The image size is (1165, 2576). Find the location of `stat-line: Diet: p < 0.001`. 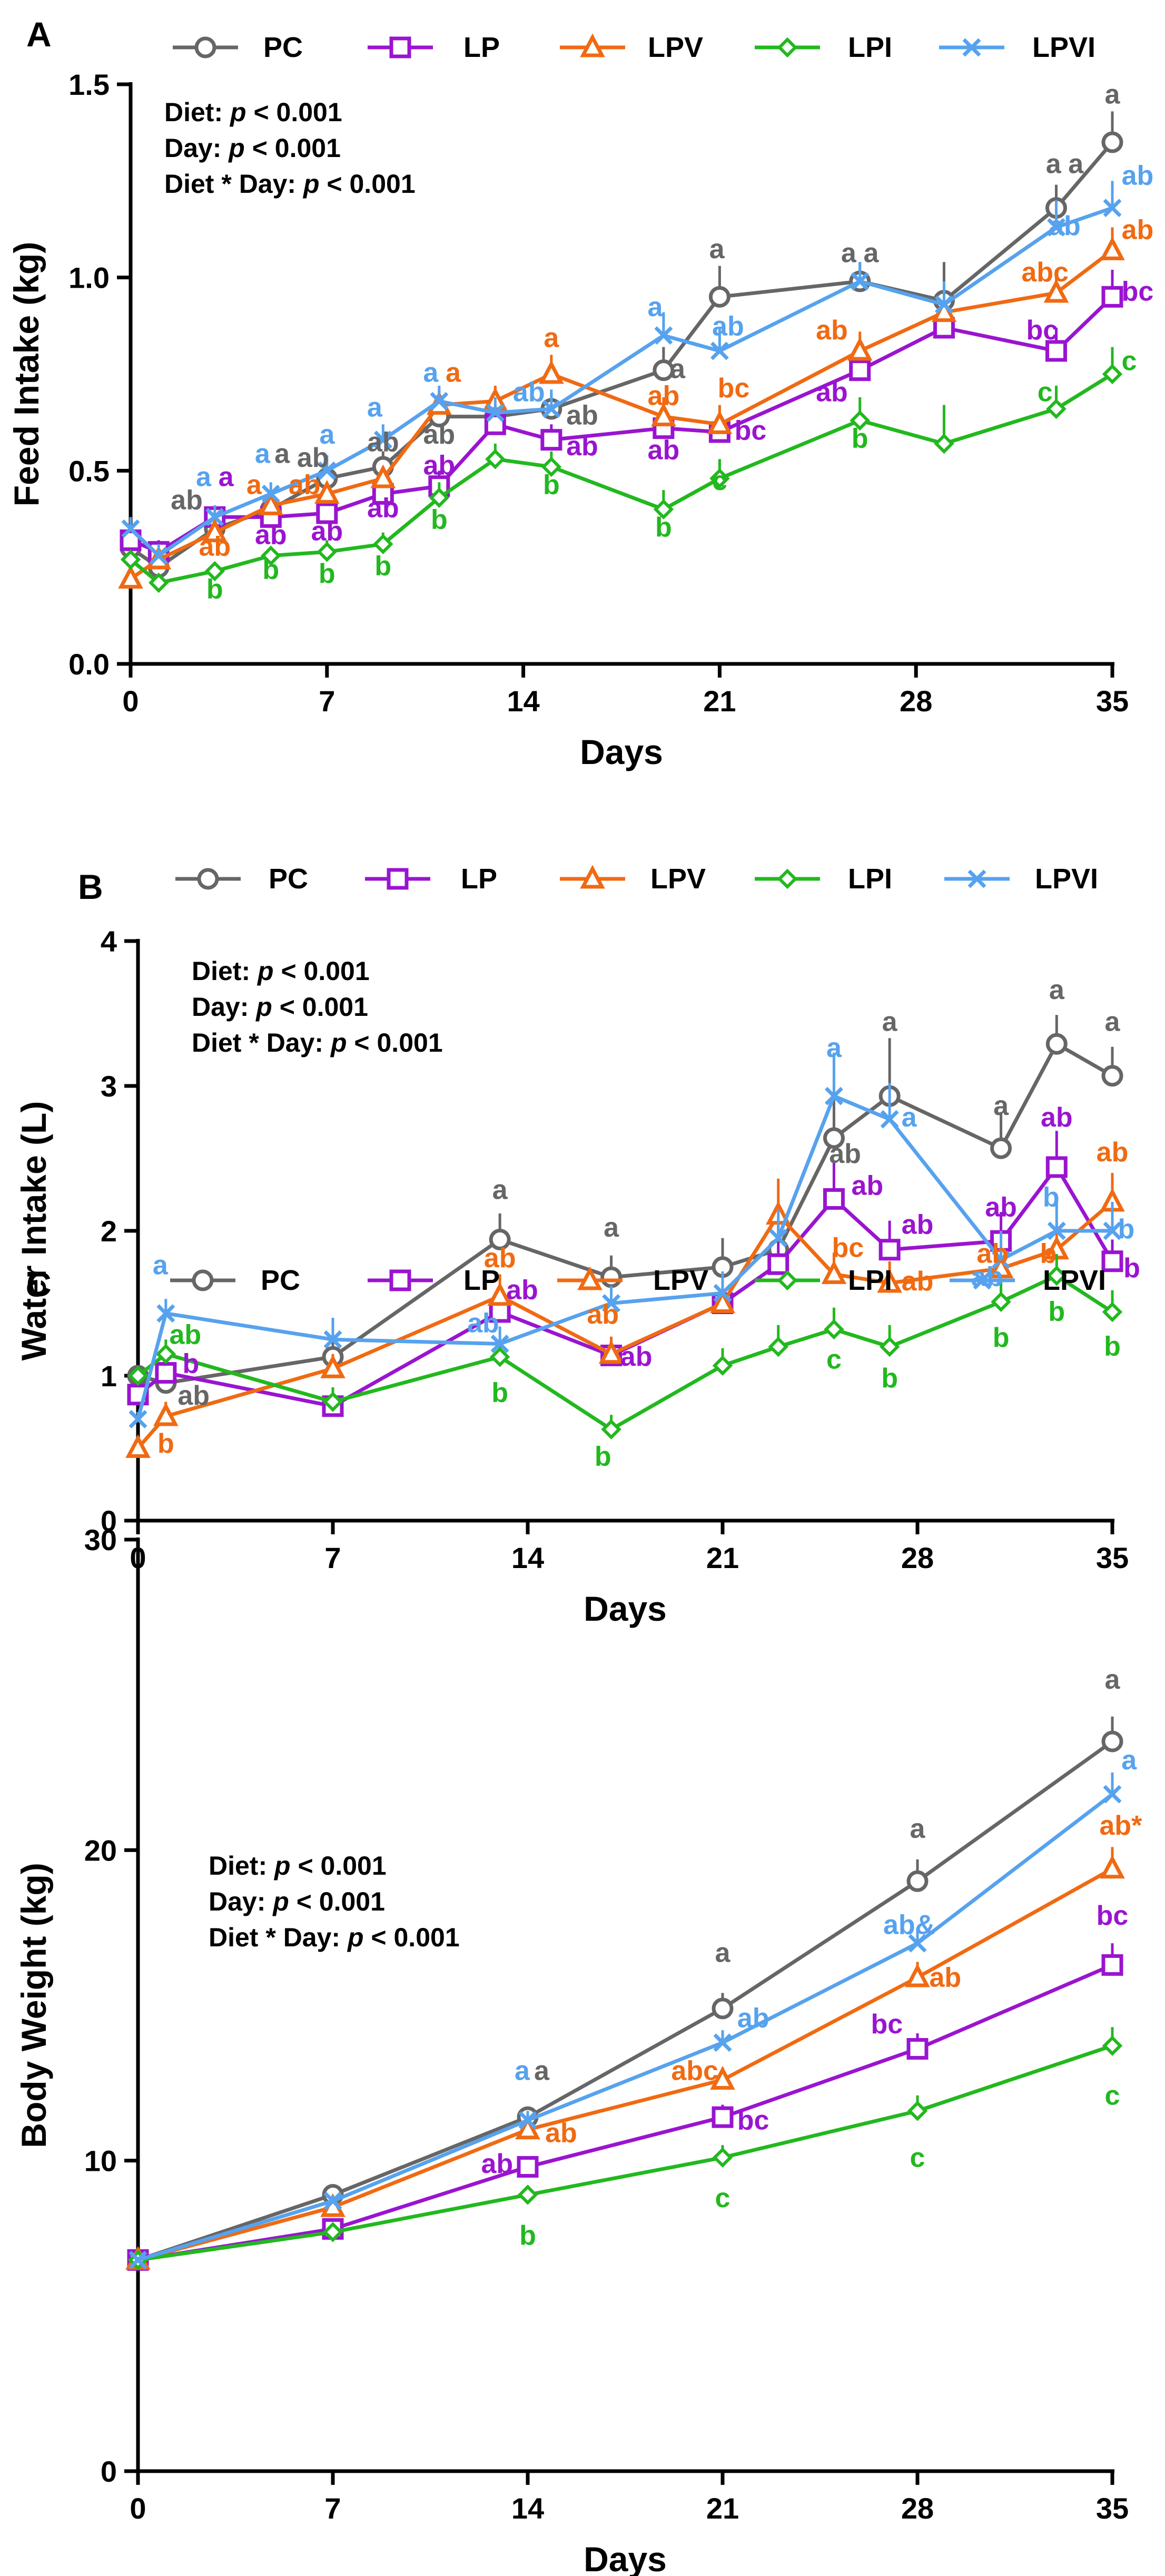

stat-line: Diet: p < 0.001 is located at coordinates (281, 971).